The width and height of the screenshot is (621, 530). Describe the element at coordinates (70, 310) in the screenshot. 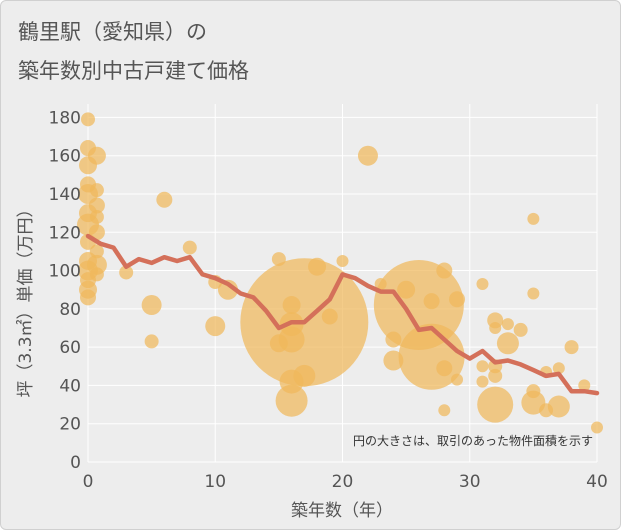

I see `y-tick-label: 80` at that location.